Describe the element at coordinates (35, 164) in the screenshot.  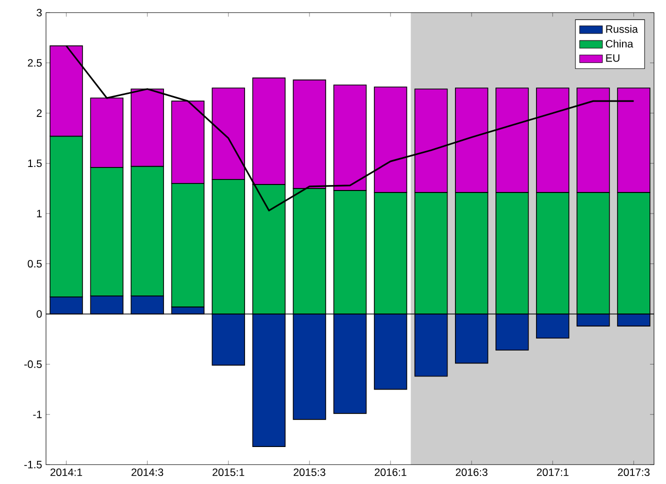
I see `y-tick-label: 1.5` at that location.